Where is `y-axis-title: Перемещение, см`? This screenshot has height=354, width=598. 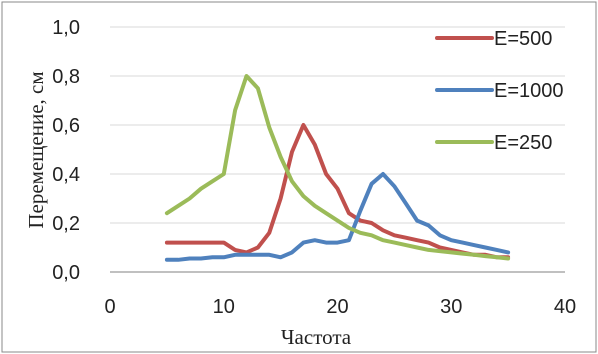 y-axis-title: Перемещение, см is located at coordinates (36, 149).